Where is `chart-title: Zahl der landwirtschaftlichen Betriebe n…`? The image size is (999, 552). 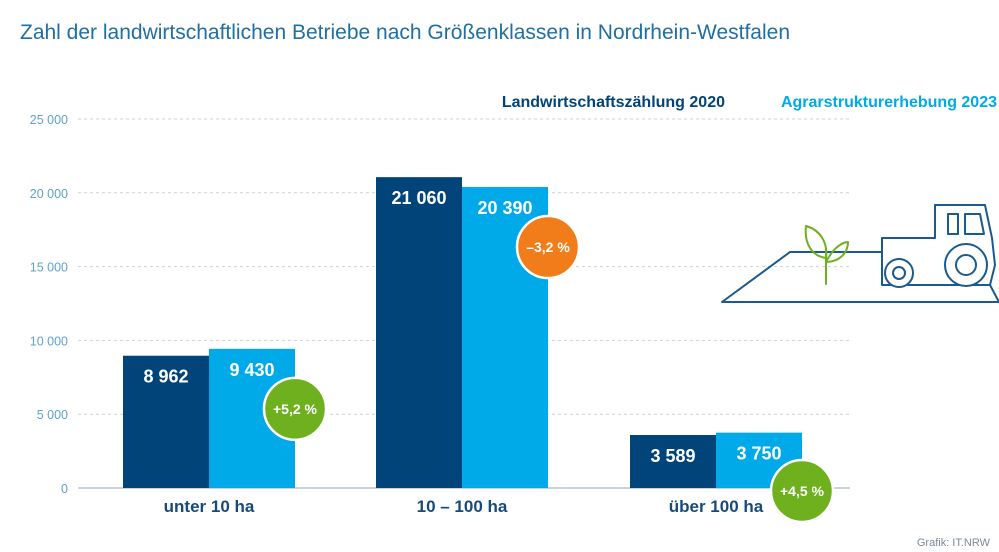
chart-title: Zahl der landwirtschaftlichen Betriebe n… is located at coordinates (405, 32).